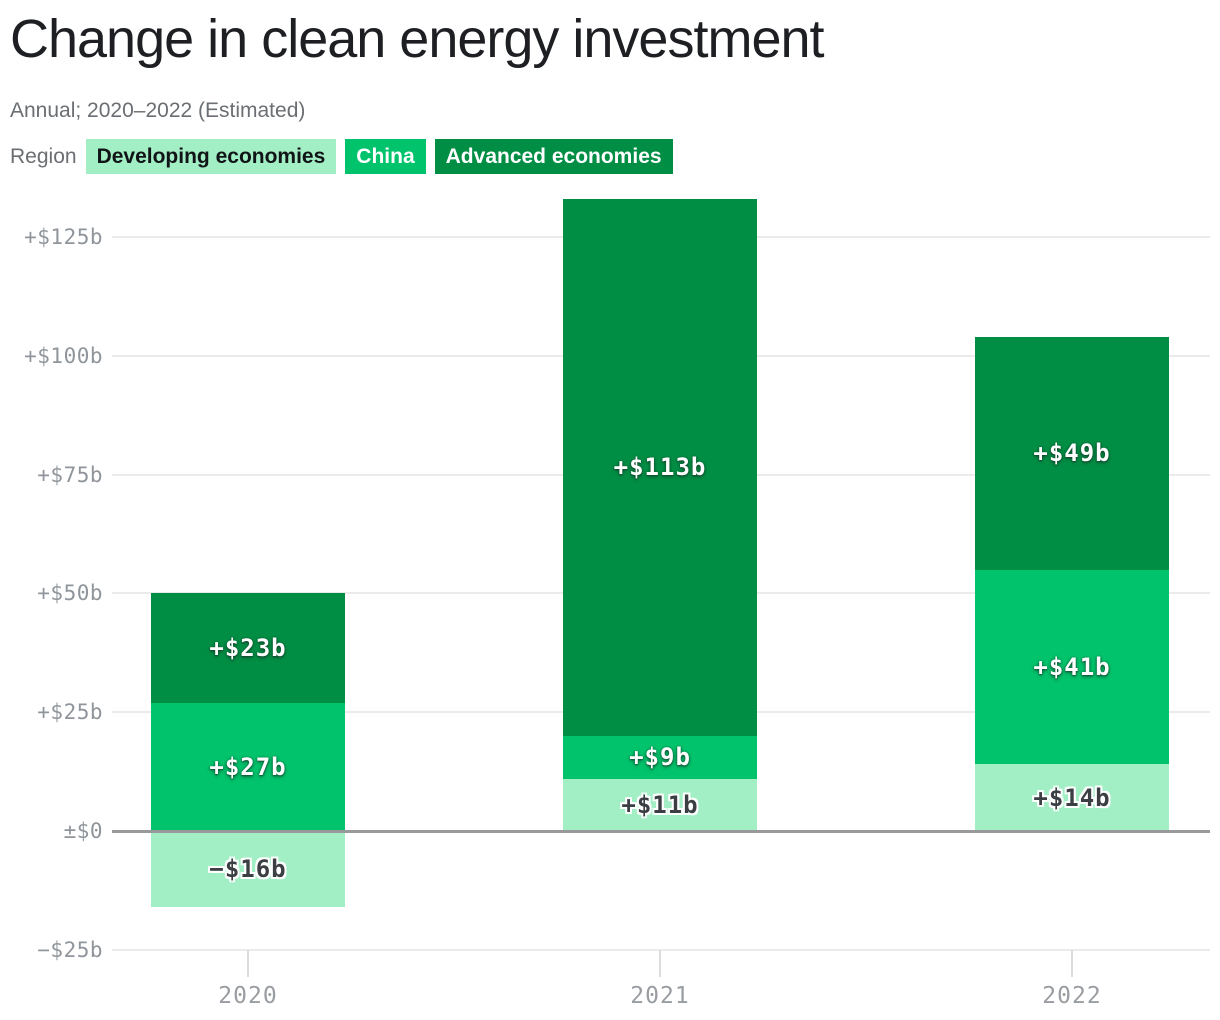 The width and height of the screenshot is (1220, 1020). Describe the element at coordinates (385, 156) in the screenshot. I see `legend-chip-china: China` at that location.